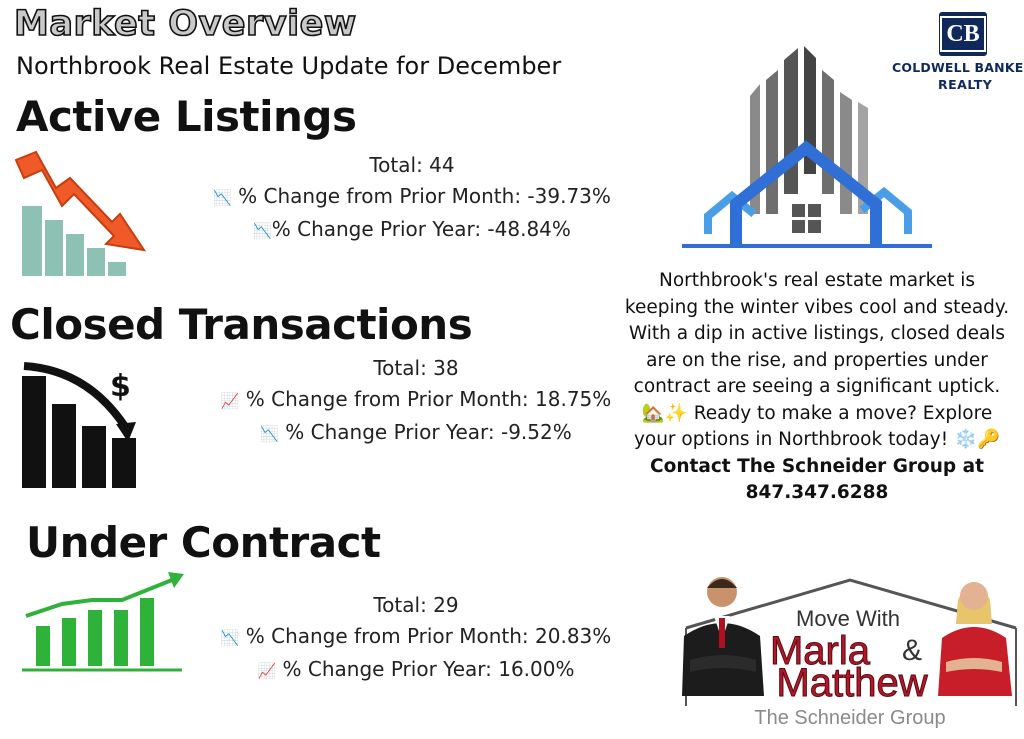 The width and height of the screenshot is (1024, 739). Describe the element at coordinates (817, 439) in the screenshot. I see `summary-line: your options in Northbrook today! ❄️🔑` at that location.